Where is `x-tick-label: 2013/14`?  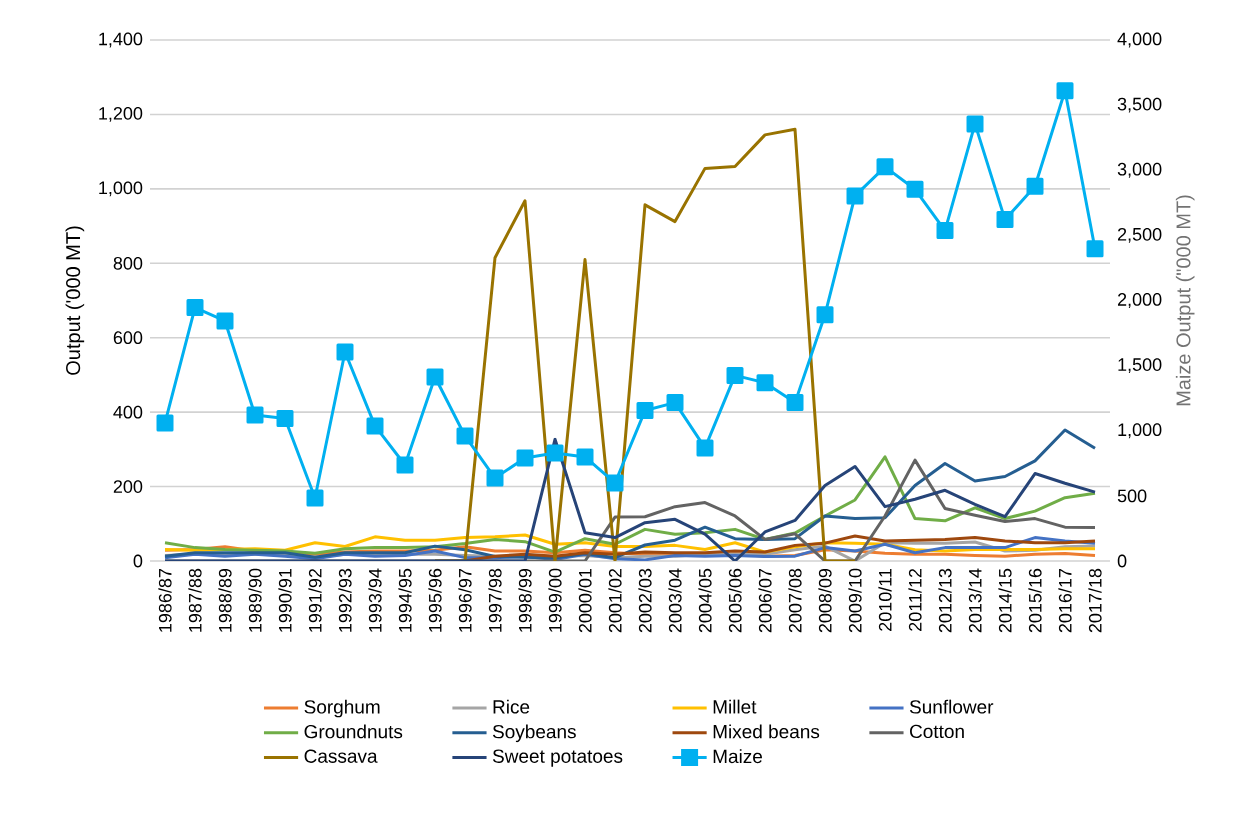 x-tick-label: 2013/14 is located at coordinates (975, 600).